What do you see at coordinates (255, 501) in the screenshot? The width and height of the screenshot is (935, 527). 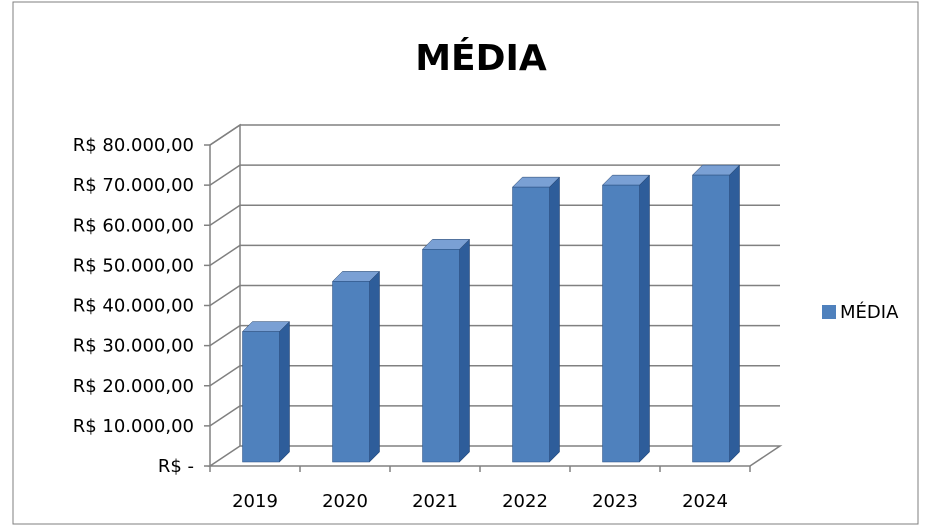 I see `x-tick-label: 2019` at bounding box center [255, 501].